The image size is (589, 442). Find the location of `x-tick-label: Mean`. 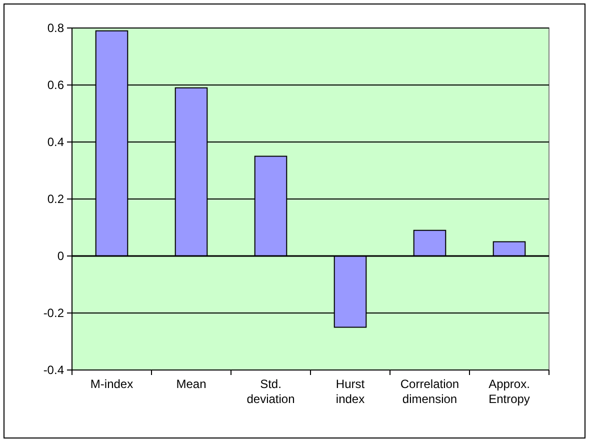

x-tick-label: Mean is located at coordinates (191, 384).